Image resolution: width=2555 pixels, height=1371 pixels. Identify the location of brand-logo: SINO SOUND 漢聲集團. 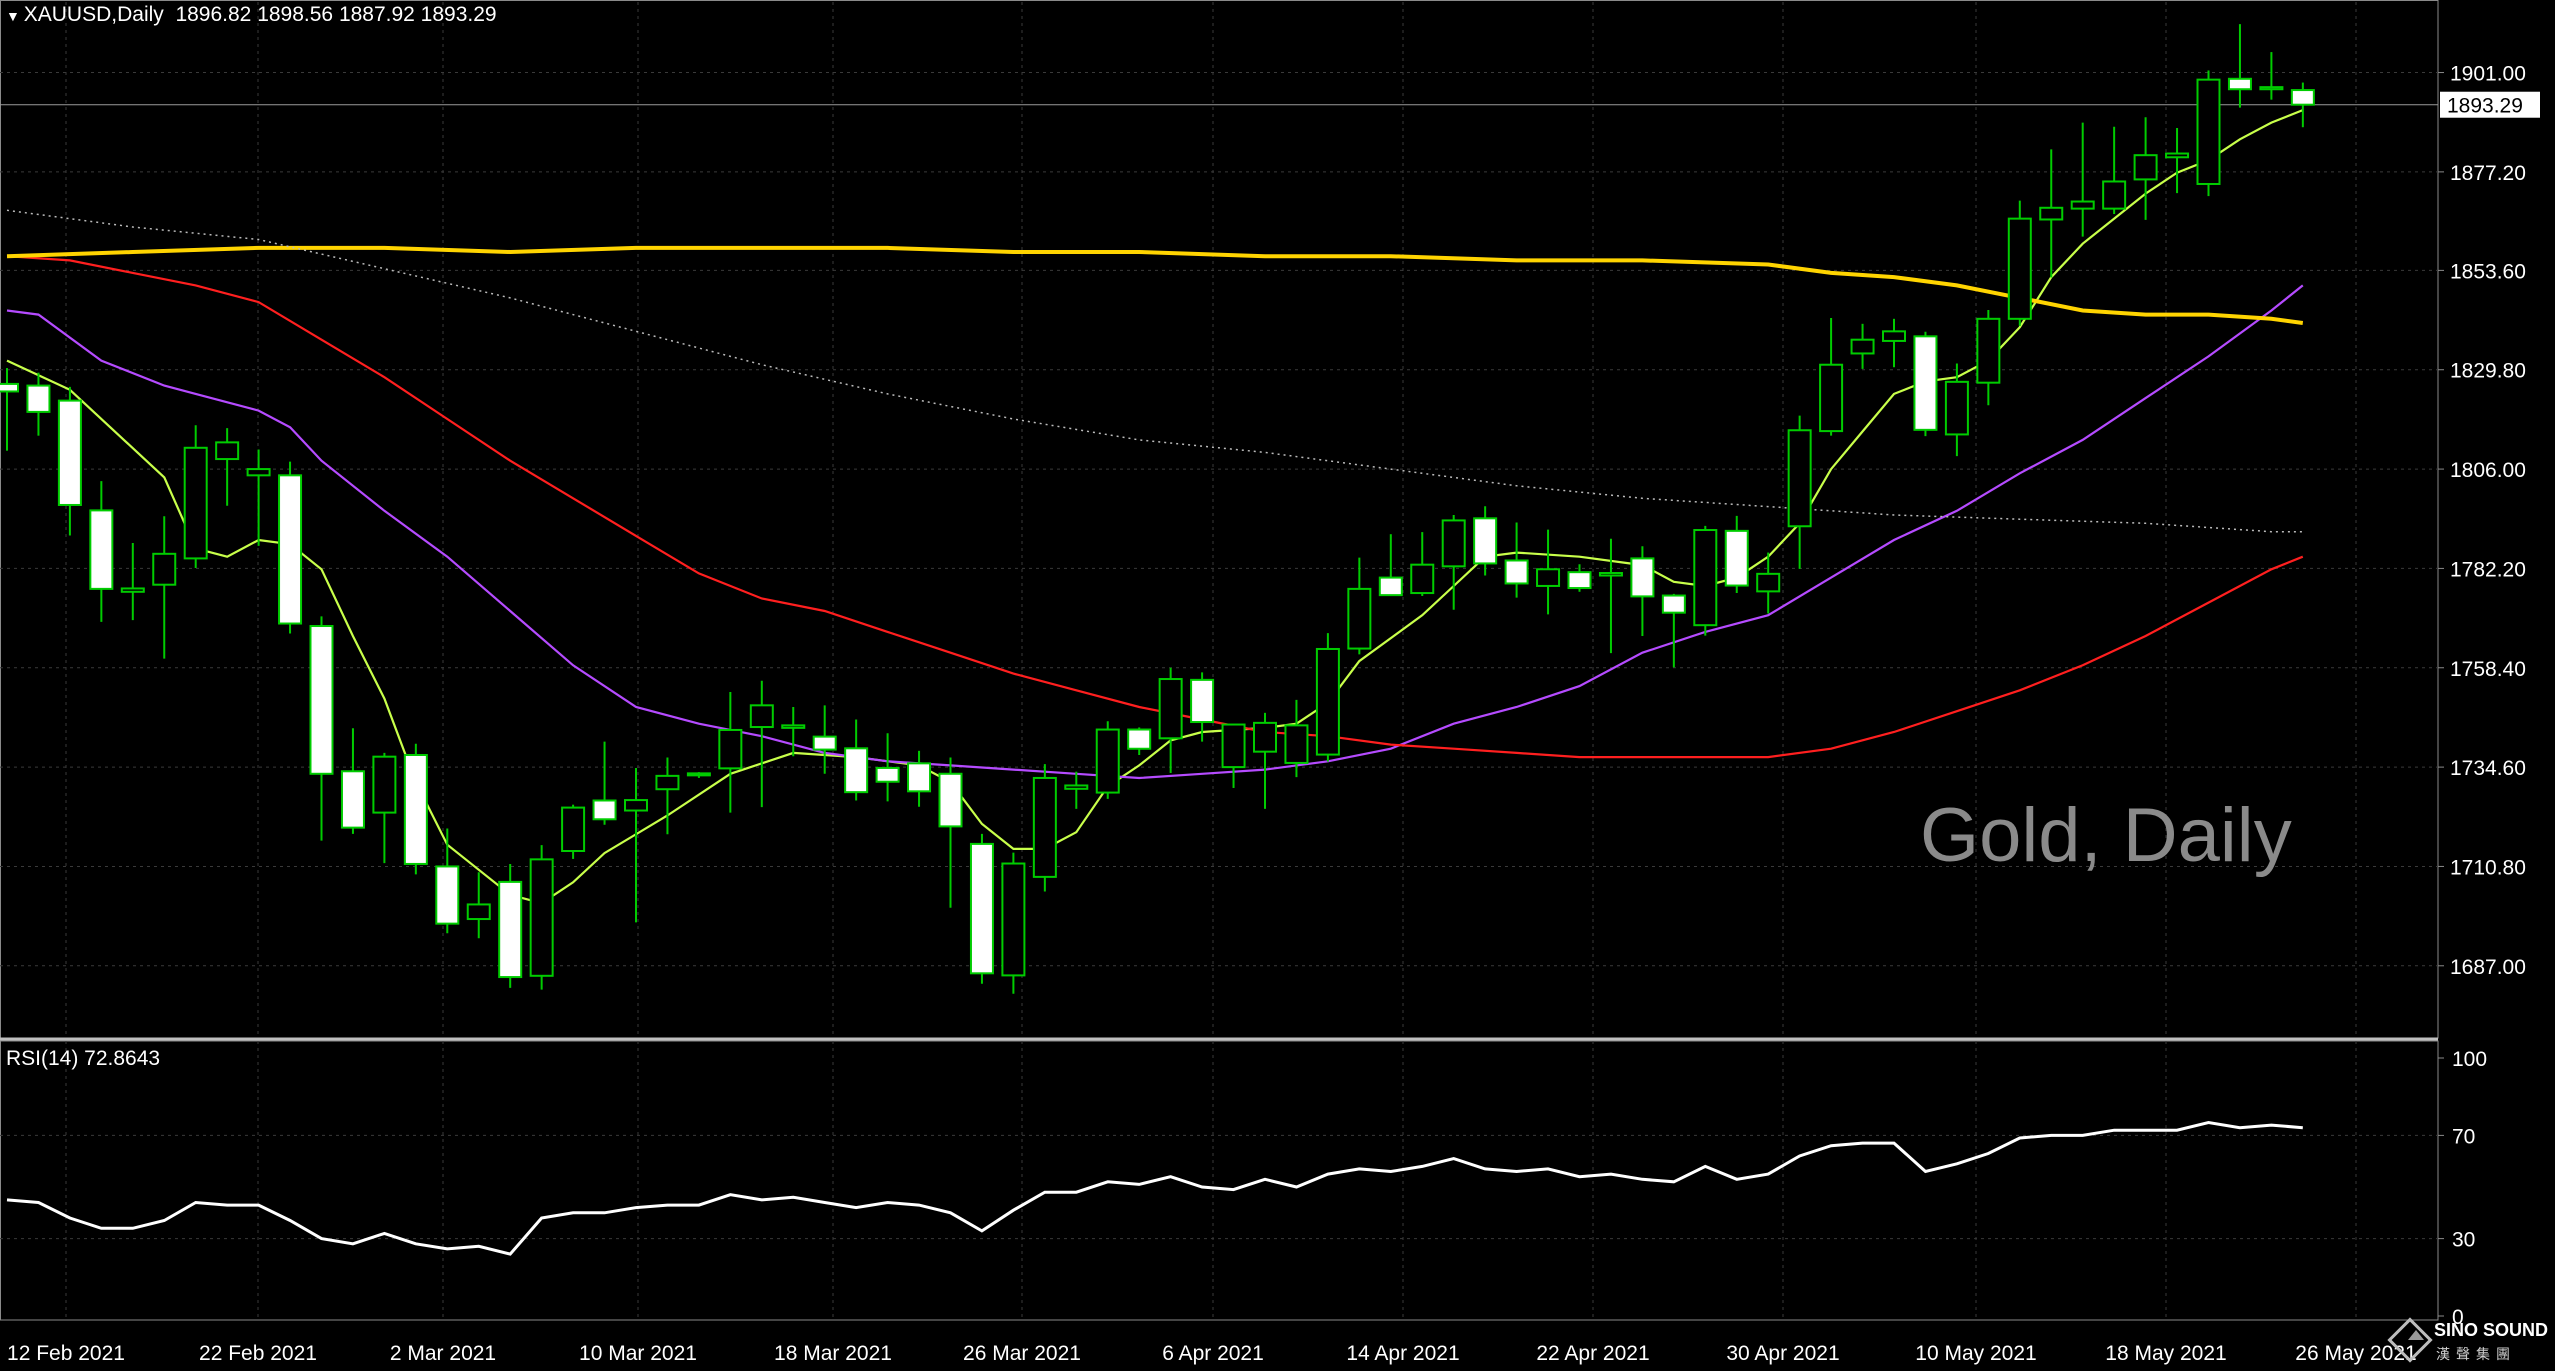
(2468, 1341).